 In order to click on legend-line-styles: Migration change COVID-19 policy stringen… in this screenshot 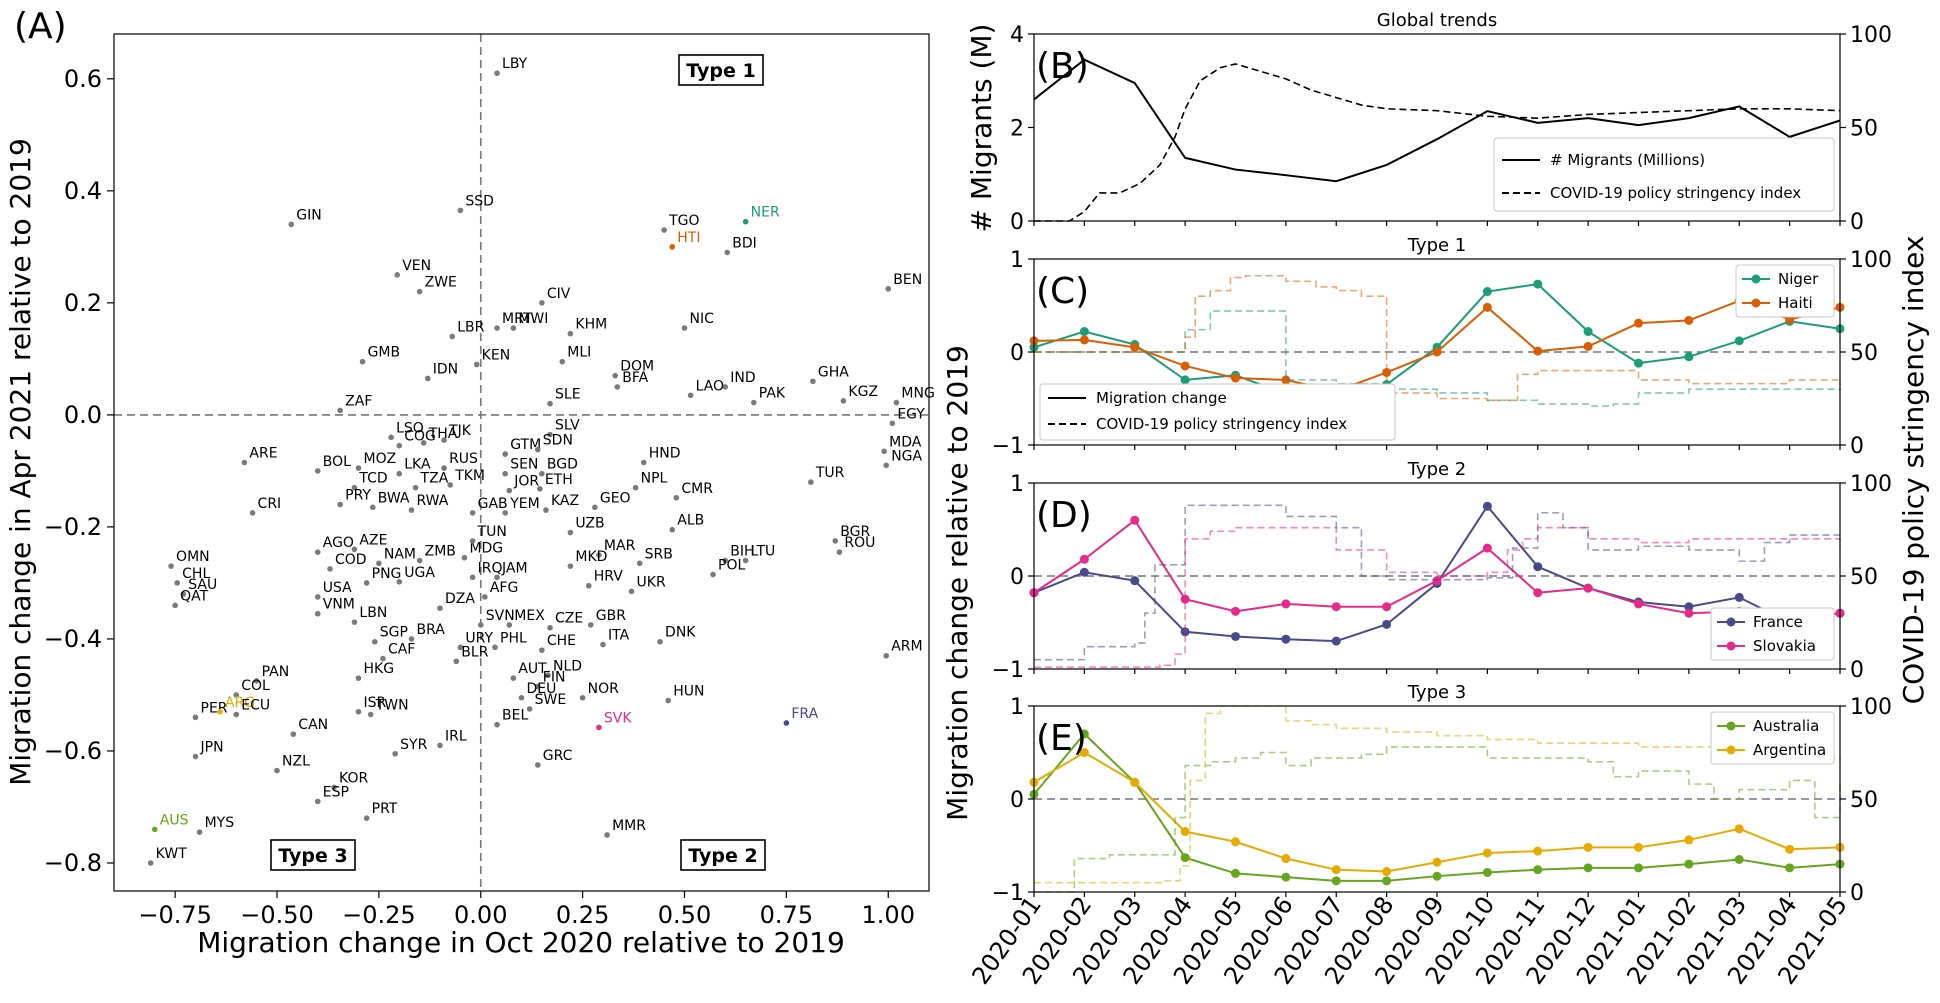, I will do `click(1217, 412)`.